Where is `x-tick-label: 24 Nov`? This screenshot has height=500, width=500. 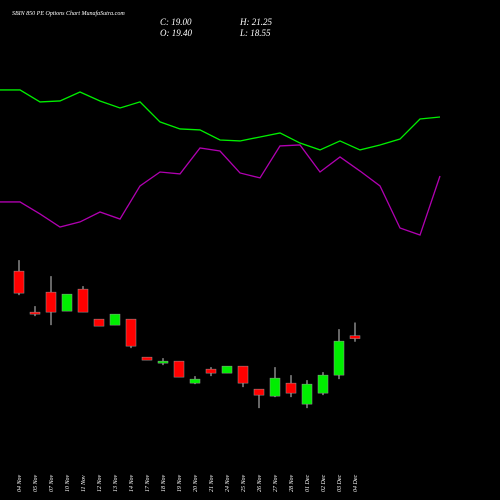
x-tick-label: 24 Nov is located at coordinates (227, 483).